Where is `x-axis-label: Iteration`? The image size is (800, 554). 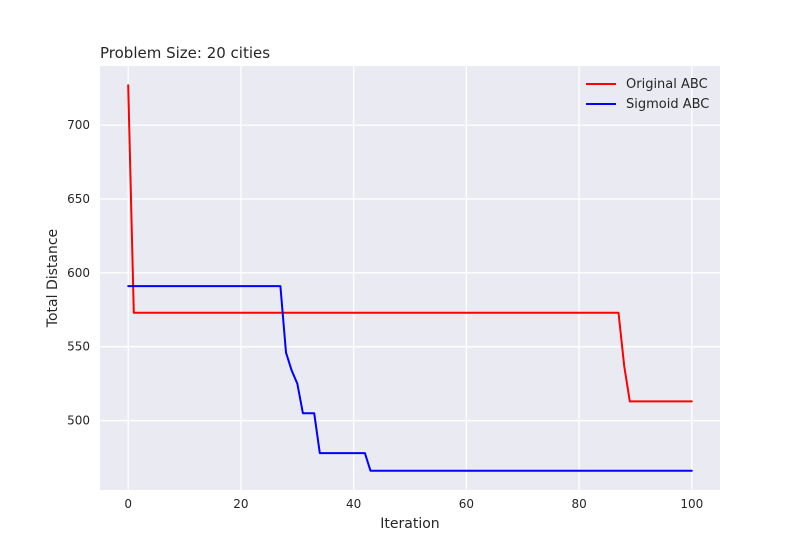 x-axis-label: Iteration is located at coordinates (409, 524).